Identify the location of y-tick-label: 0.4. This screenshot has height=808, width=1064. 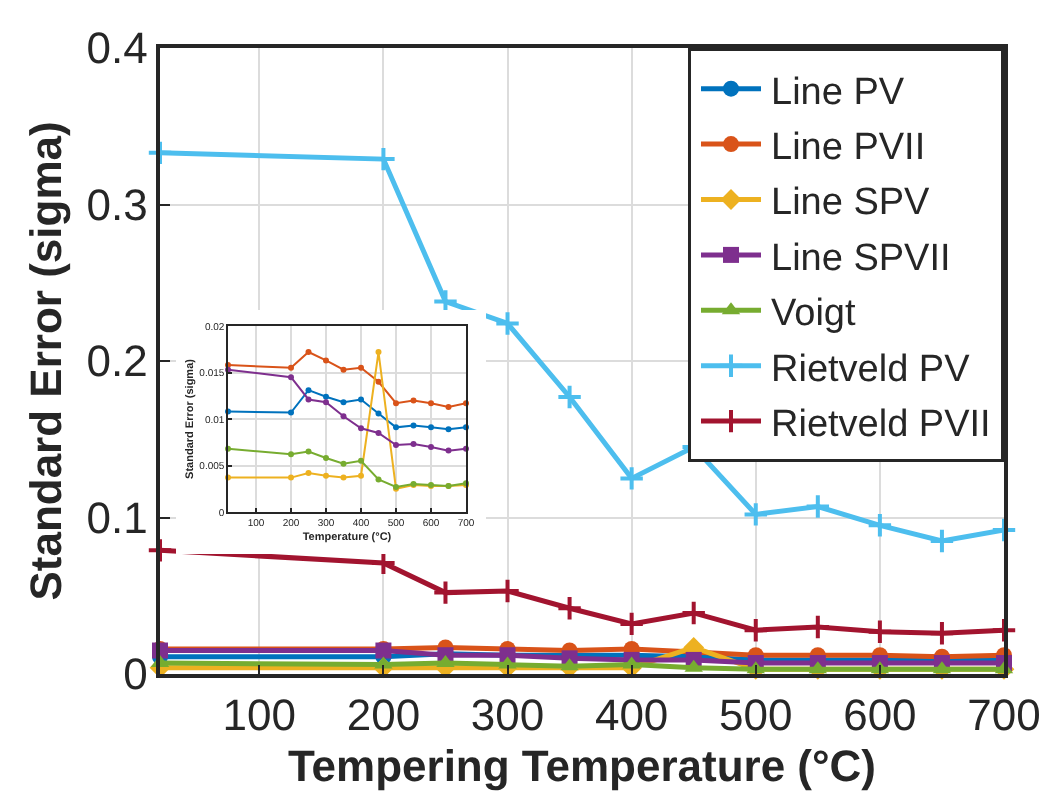
(117, 48).